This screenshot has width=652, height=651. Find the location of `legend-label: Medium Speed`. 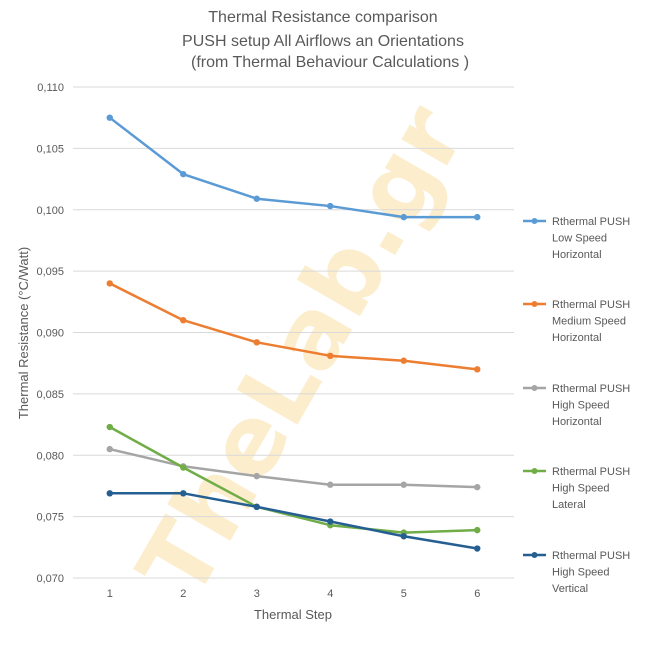

legend-label: Medium Speed is located at coordinates (589, 322).